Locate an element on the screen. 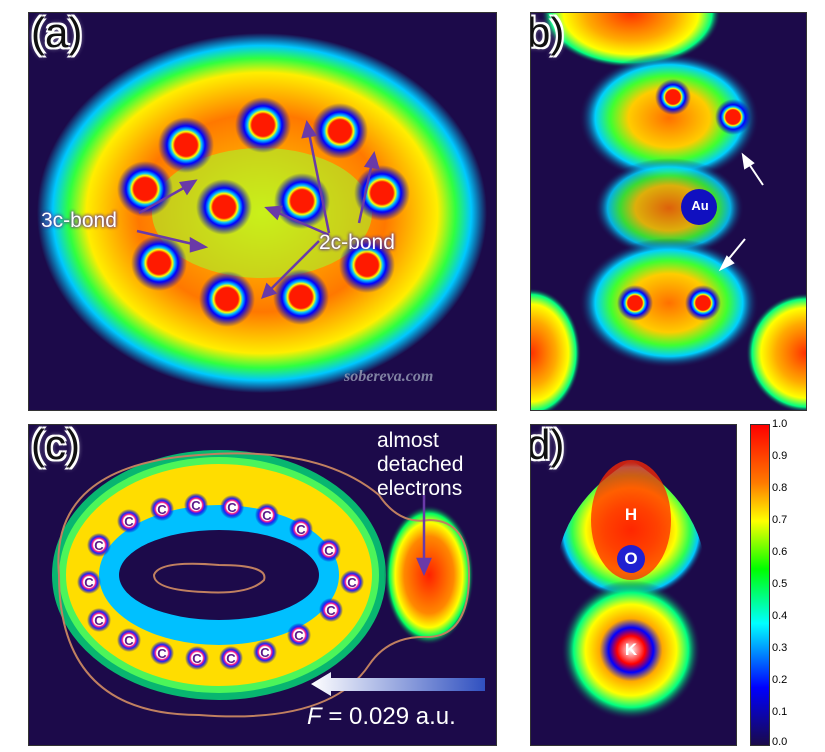 This screenshot has width=825, height=752. detached-electrons-label: almost detached electrons is located at coordinates (420, 465).